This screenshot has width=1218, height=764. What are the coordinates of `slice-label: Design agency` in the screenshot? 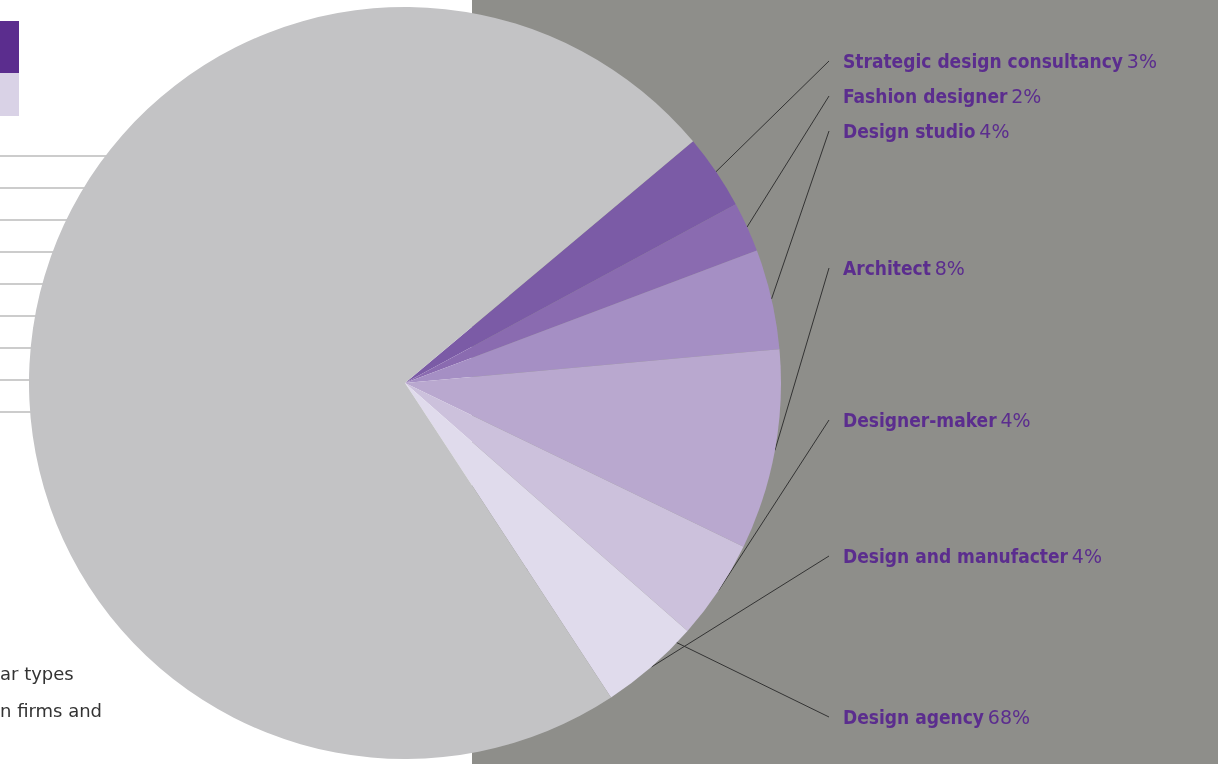 It's located at (913, 717).